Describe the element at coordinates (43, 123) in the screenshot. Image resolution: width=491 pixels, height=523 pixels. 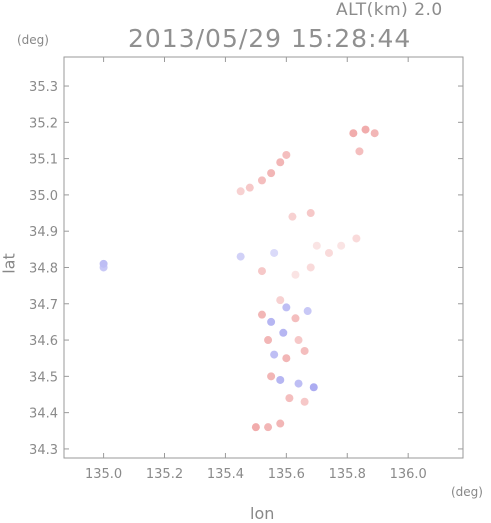
I see `y-tick-label: 35.2` at that location.